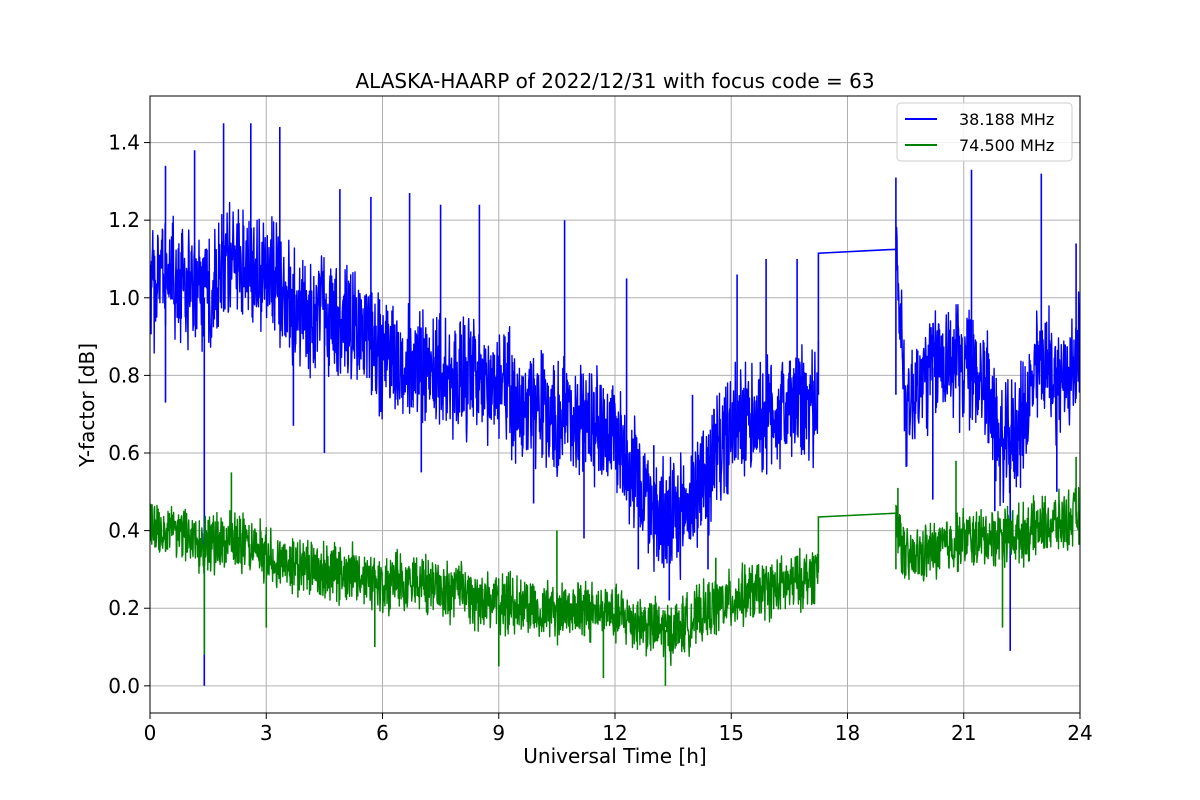 The image size is (1200, 800). Describe the element at coordinates (124, 531) in the screenshot. I see `y-tick-label: 0.4` at that location.